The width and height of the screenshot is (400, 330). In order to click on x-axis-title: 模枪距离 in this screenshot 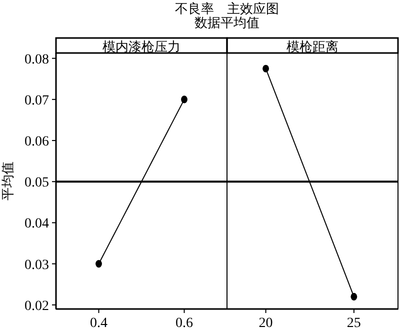, I will do `click(312, 46)`.